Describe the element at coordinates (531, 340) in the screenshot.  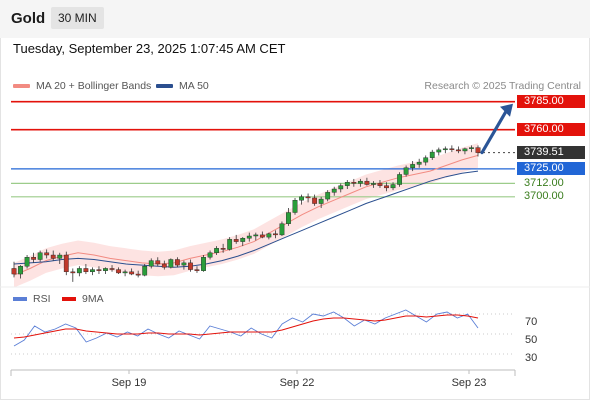
I see `rsi-tick-50: 50` at that location.